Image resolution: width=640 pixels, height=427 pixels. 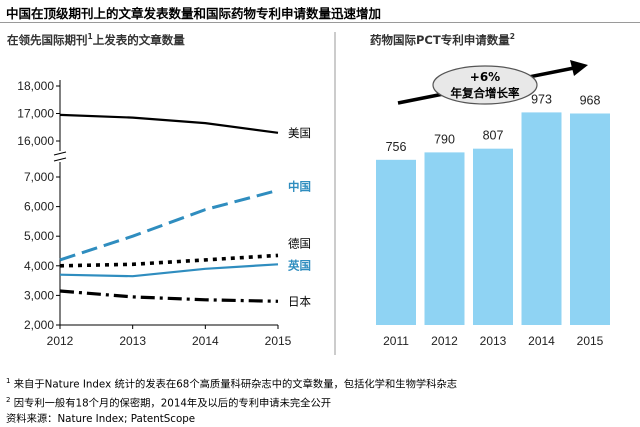 What do you see at coordinates (541, 99) in the screenshot?
I see `bar-value-label: 973` at bounding box center [541, 99].